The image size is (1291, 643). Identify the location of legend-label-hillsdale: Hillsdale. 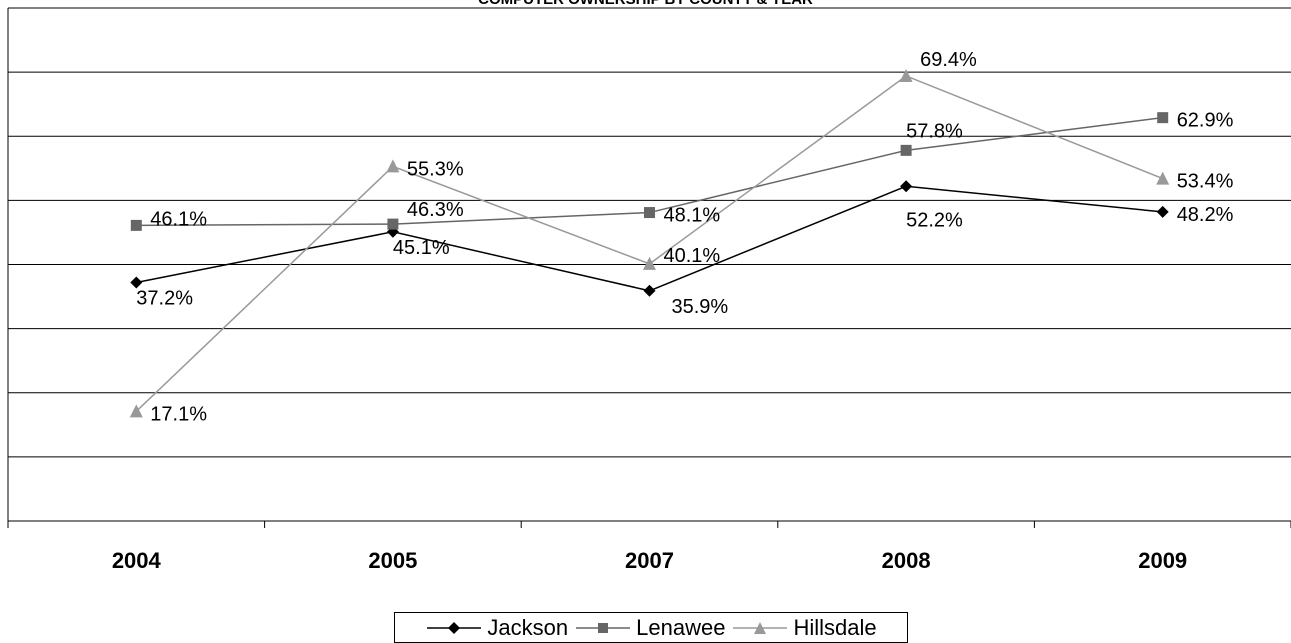
(835, 627).